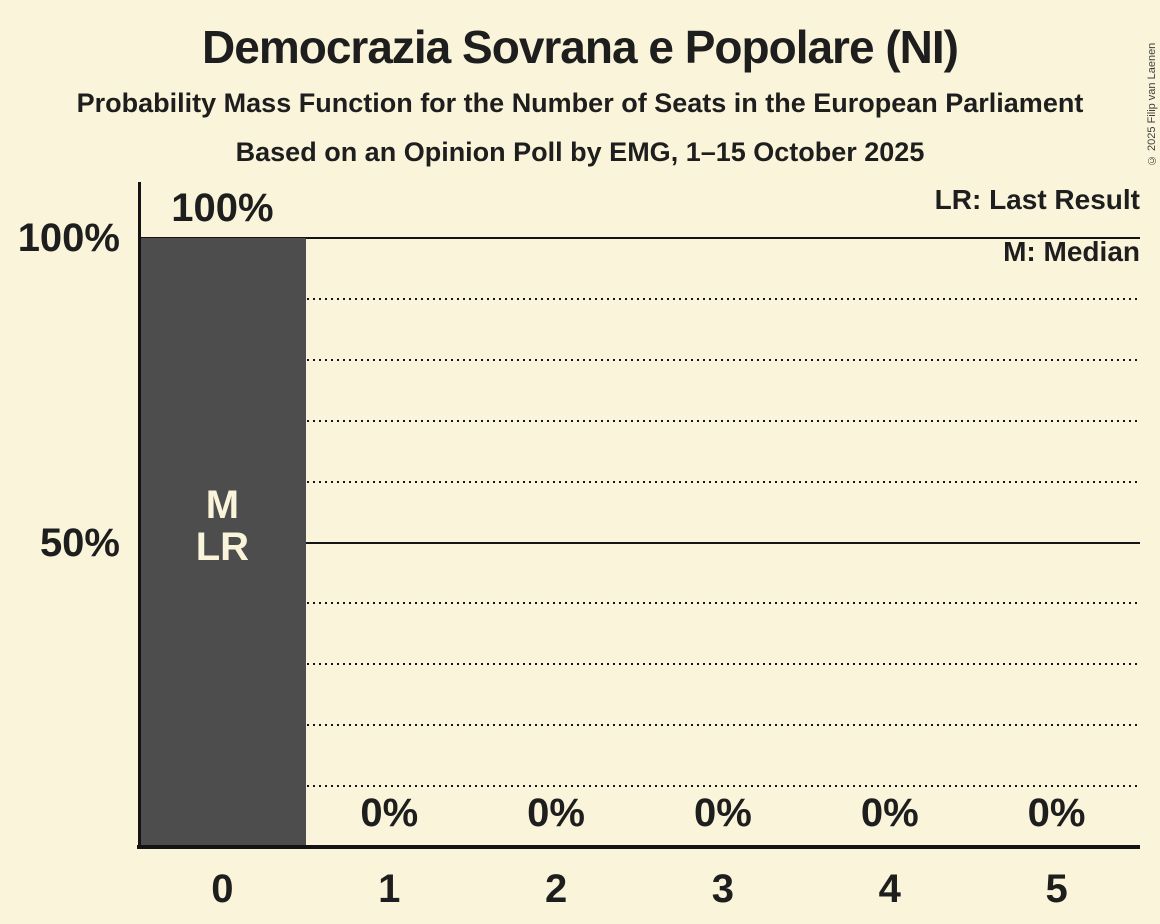  Describe the element at coordinates (389, 813) in the screenshot. I see `value-label-1: 0%` at that location.